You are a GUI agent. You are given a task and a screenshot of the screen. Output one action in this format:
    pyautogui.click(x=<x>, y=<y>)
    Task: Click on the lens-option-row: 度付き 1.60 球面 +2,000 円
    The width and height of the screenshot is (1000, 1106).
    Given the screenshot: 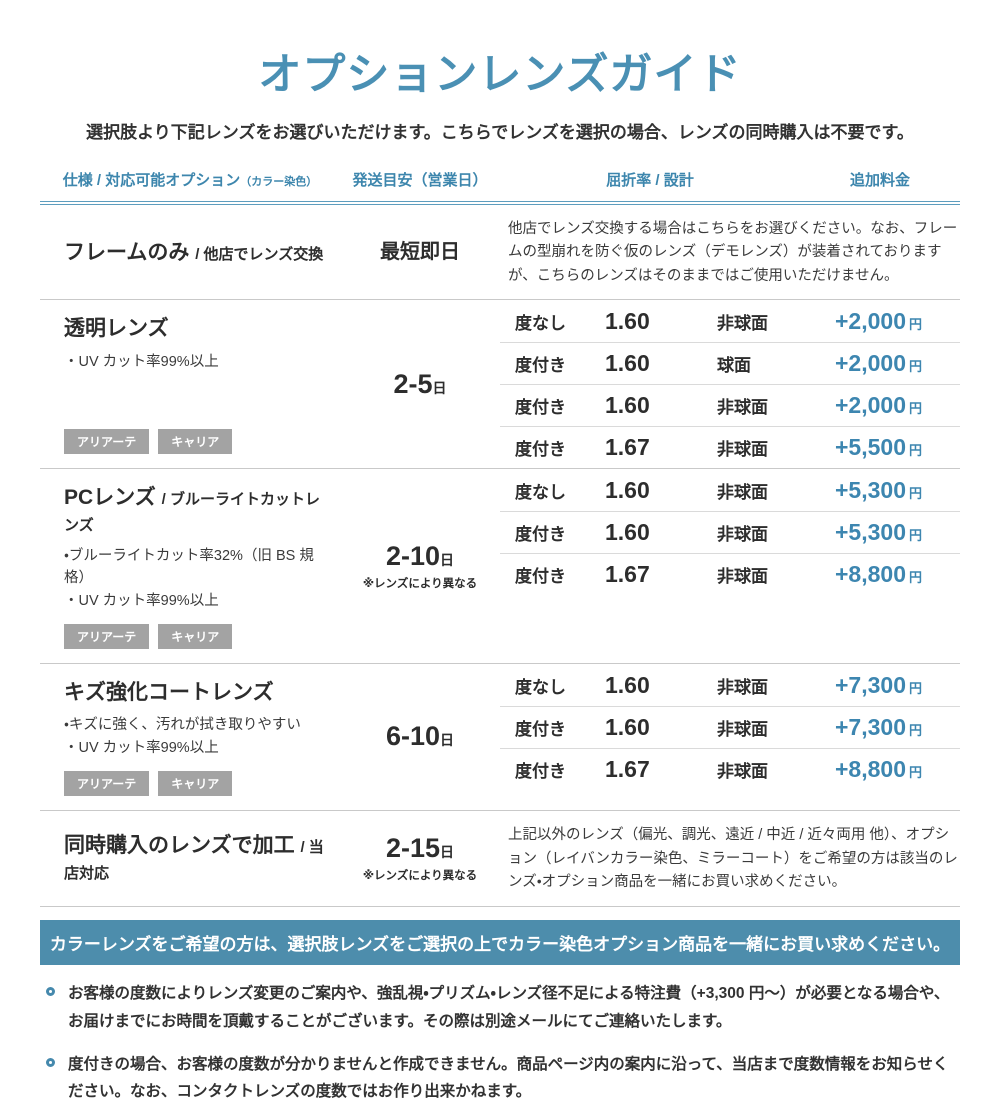 What is the action you would take?
    pyautogui.click(x=730, y=363)
    